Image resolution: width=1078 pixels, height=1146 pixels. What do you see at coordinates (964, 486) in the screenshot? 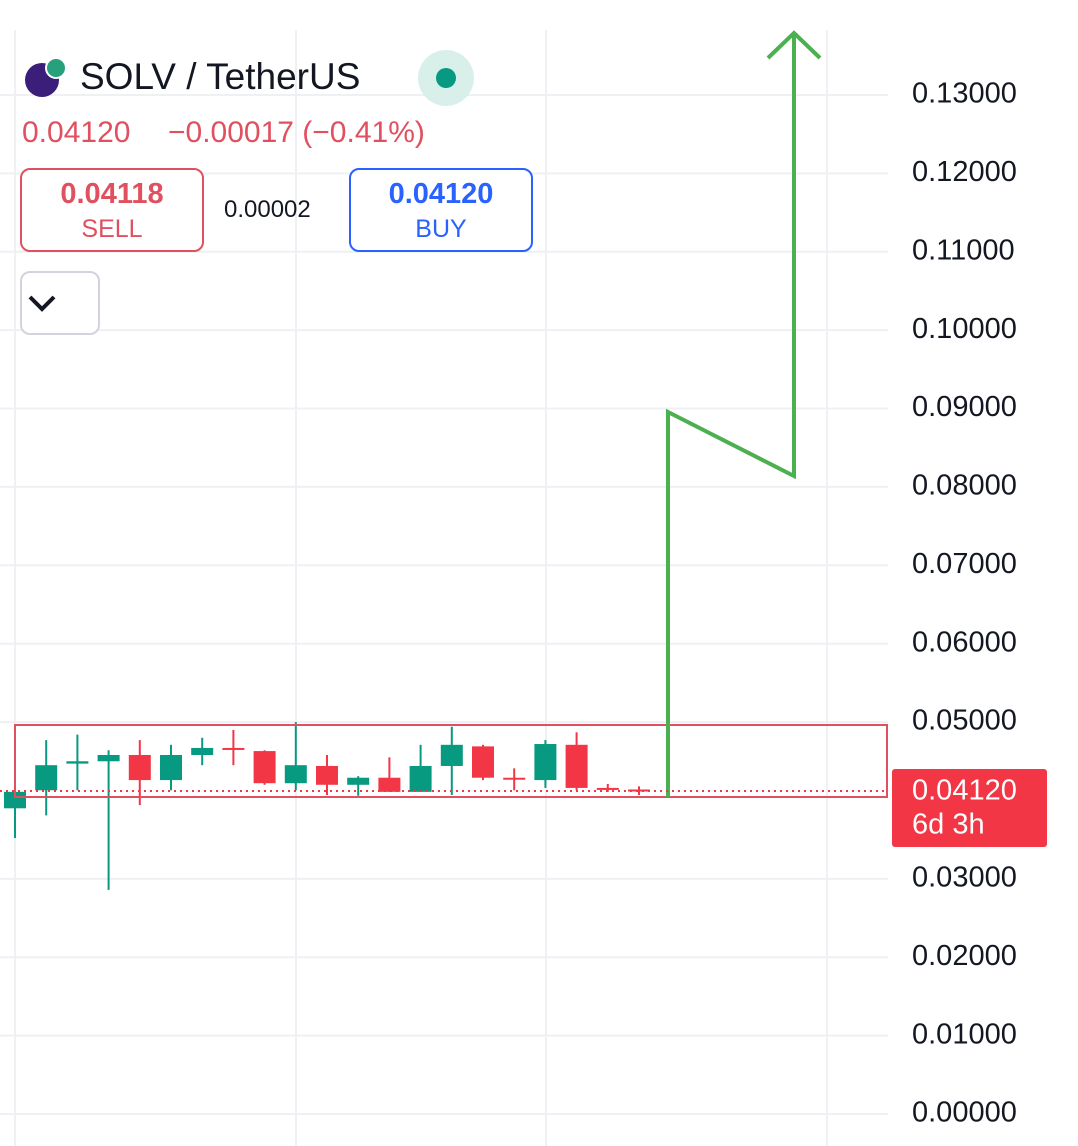
I see `y-tick-label: 0.08000` at bounding box center [964, 486].